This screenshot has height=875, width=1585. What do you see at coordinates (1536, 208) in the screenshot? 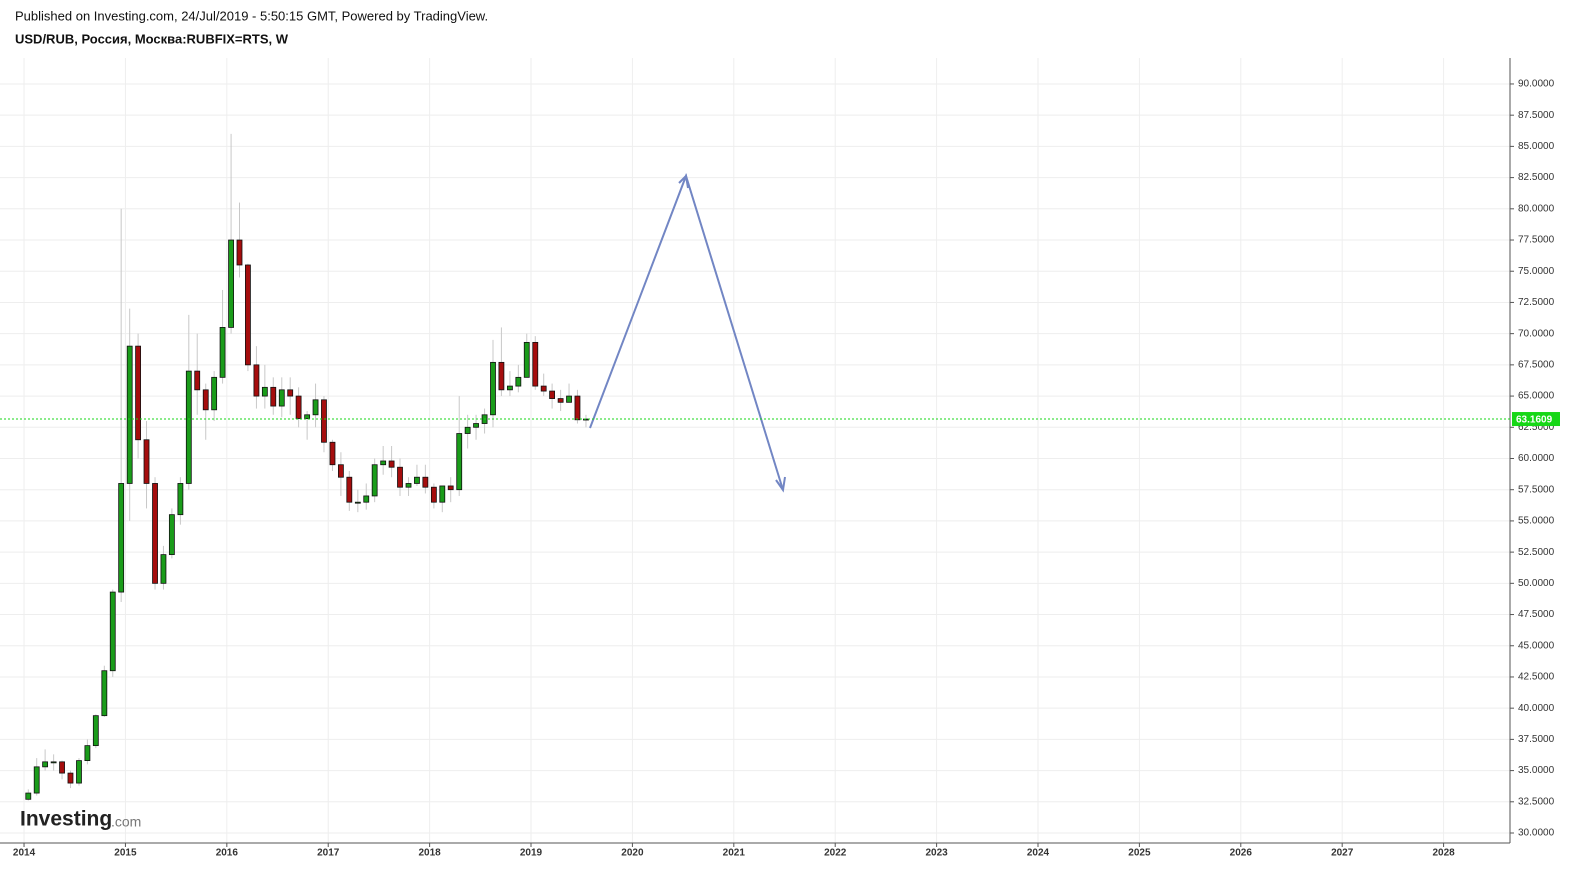
I see `y-tick-label: 80.0000` at bounding box center [1536, 208].